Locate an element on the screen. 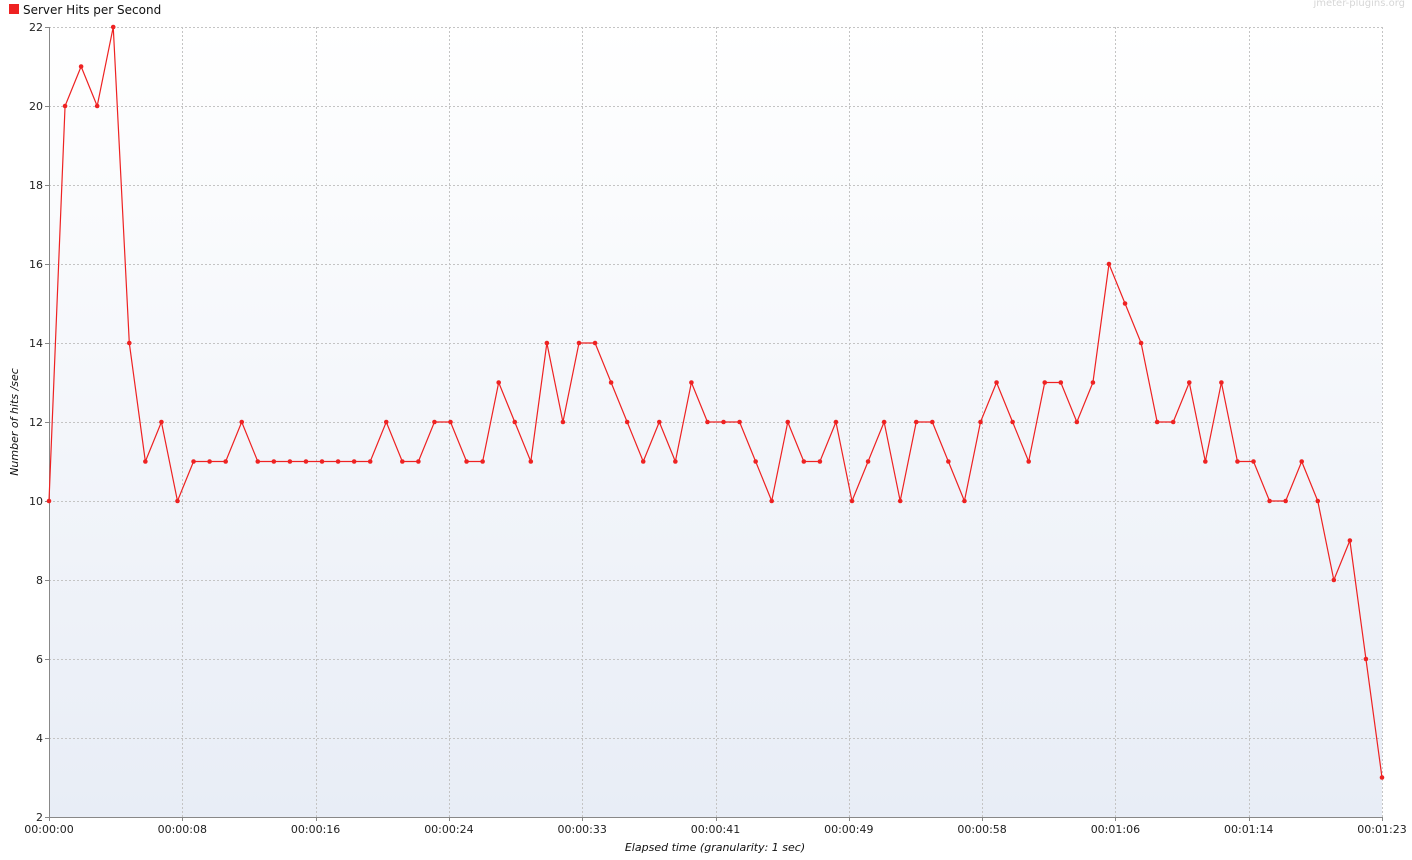 Image resolution: width=1412 pixels, height=860 pixels. y-tick-labels: 2 4 6 8 10 12 14 16 18 20 22 is located at coordinates (36, 422).